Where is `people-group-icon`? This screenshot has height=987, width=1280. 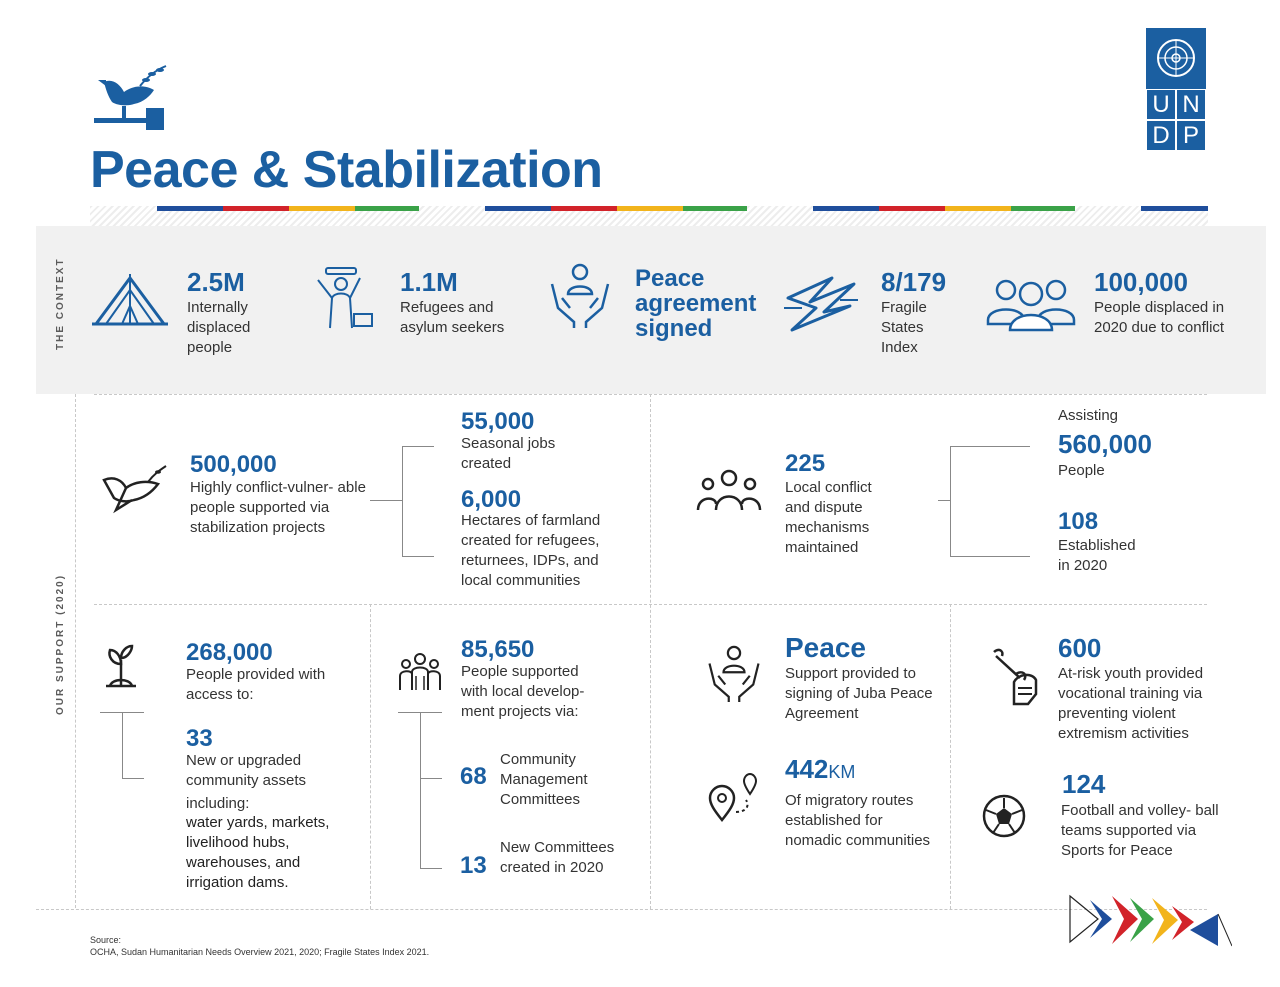
people-group-icon is located at coordinates (1031, 305).